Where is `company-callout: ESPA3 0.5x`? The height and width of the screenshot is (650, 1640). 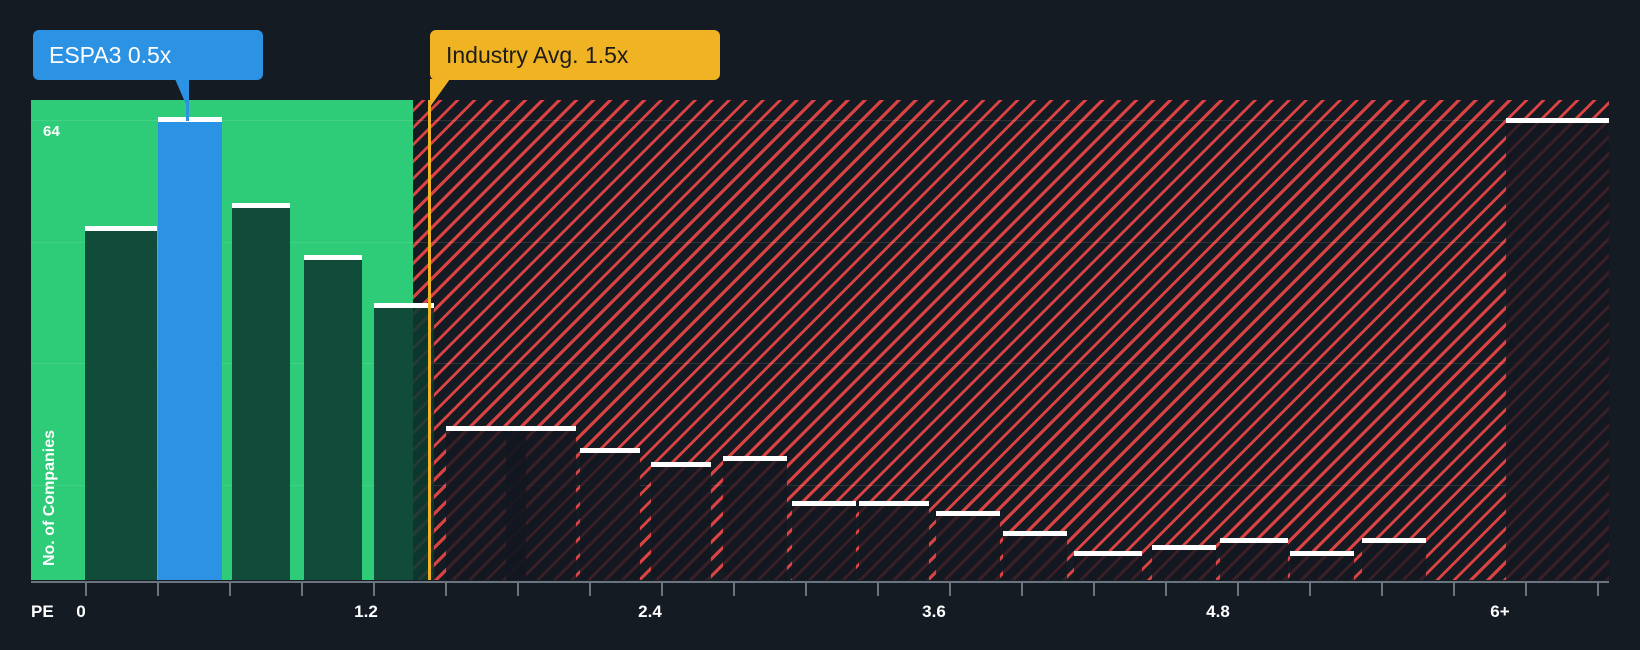
company-callout: ESPA3 0.5x is located at coordinates (148, 55).